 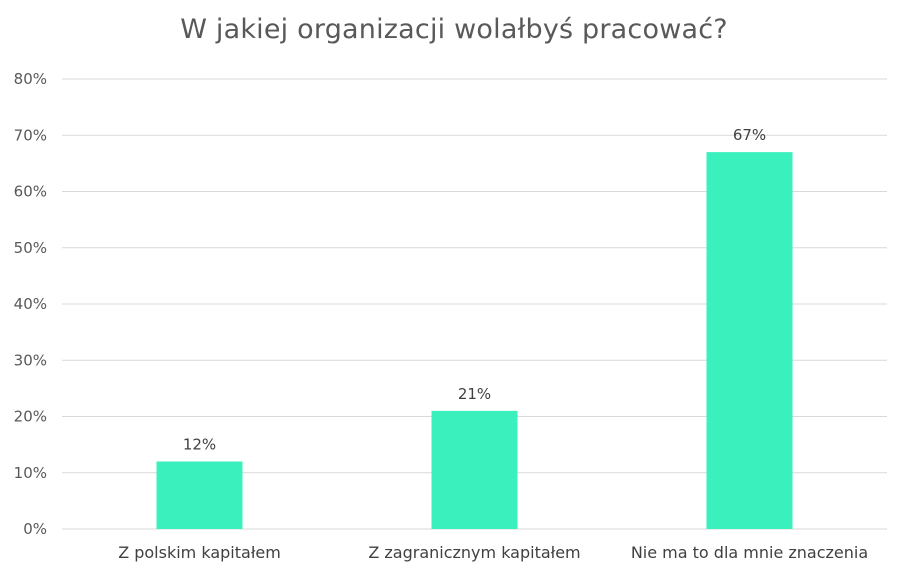 I want to click on x-category-label: Z zagranicznym kapitałem, so click(x=474, y=552).